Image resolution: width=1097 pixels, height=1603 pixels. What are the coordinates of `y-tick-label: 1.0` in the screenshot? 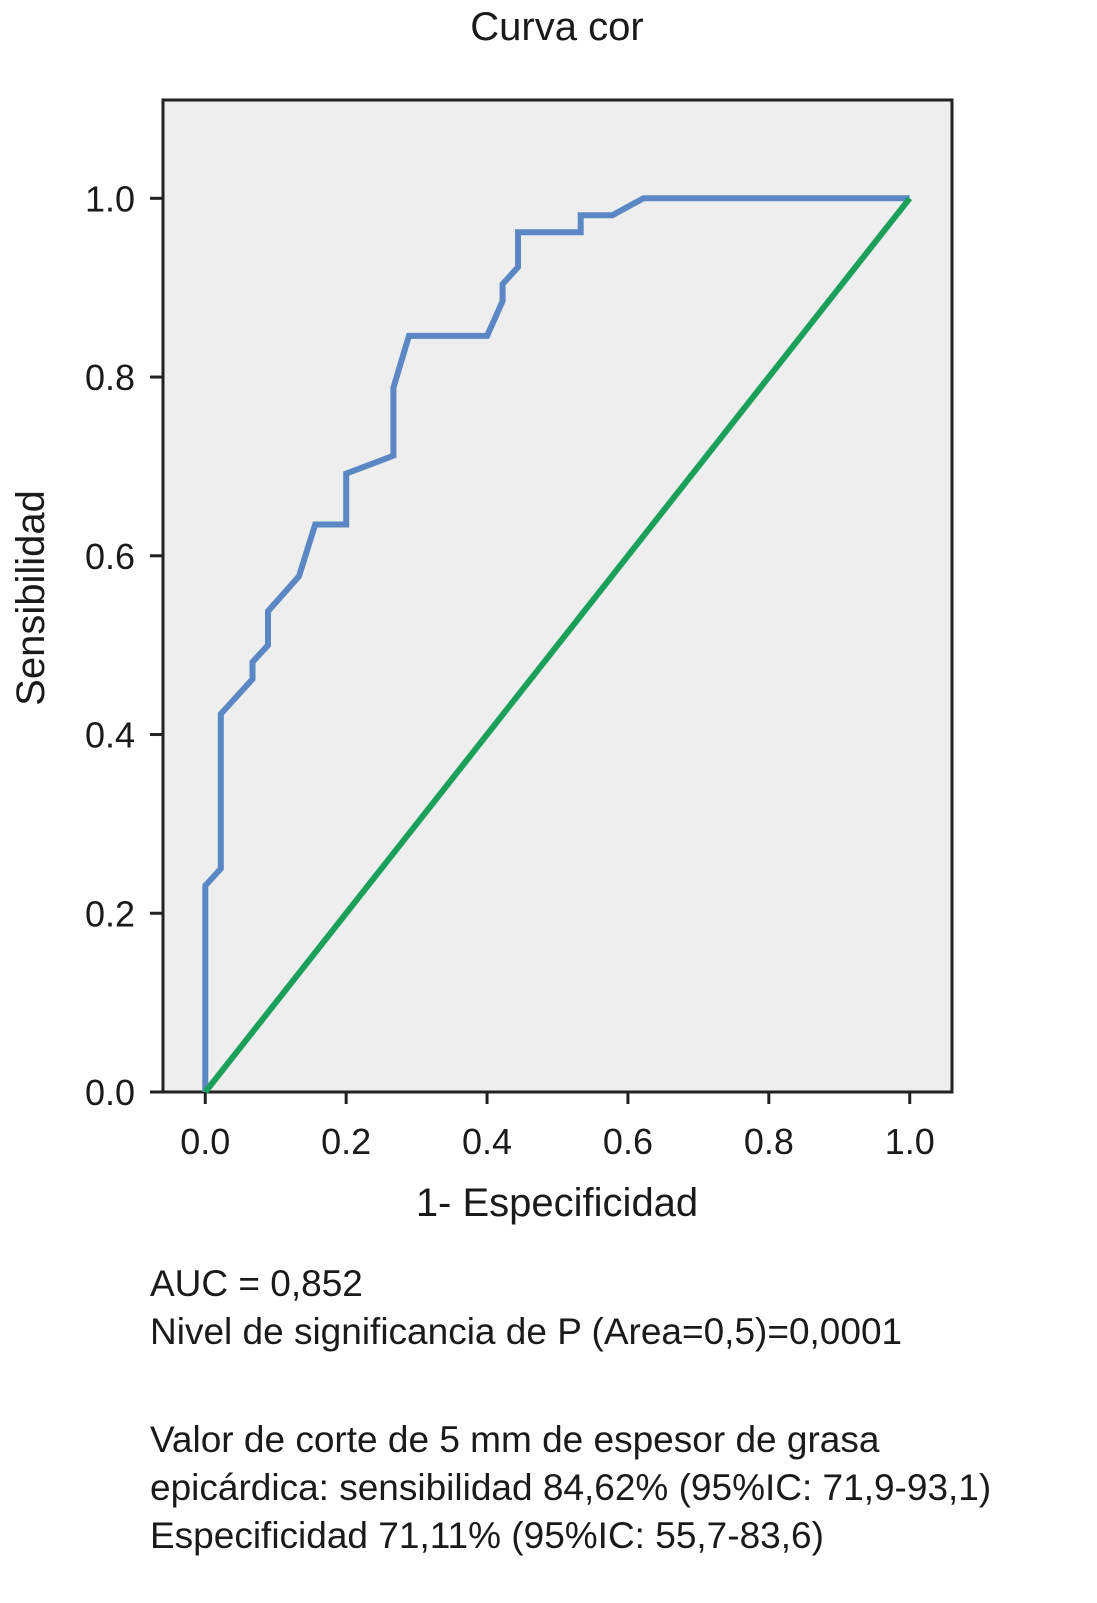 It's located at (110, 198).